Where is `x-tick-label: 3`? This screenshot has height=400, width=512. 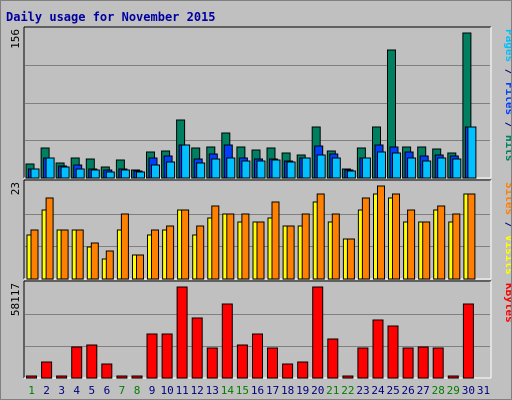
x-tick-label: 3 is located at coordinates (61, 390).